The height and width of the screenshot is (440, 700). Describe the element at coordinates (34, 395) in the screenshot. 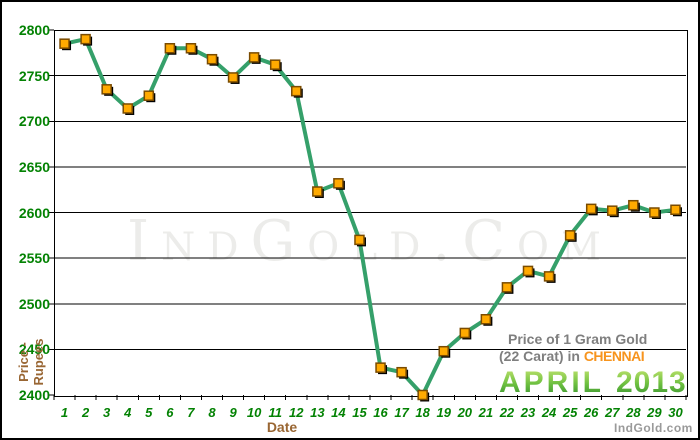

I see `y-tick-label: 2400` at that location.